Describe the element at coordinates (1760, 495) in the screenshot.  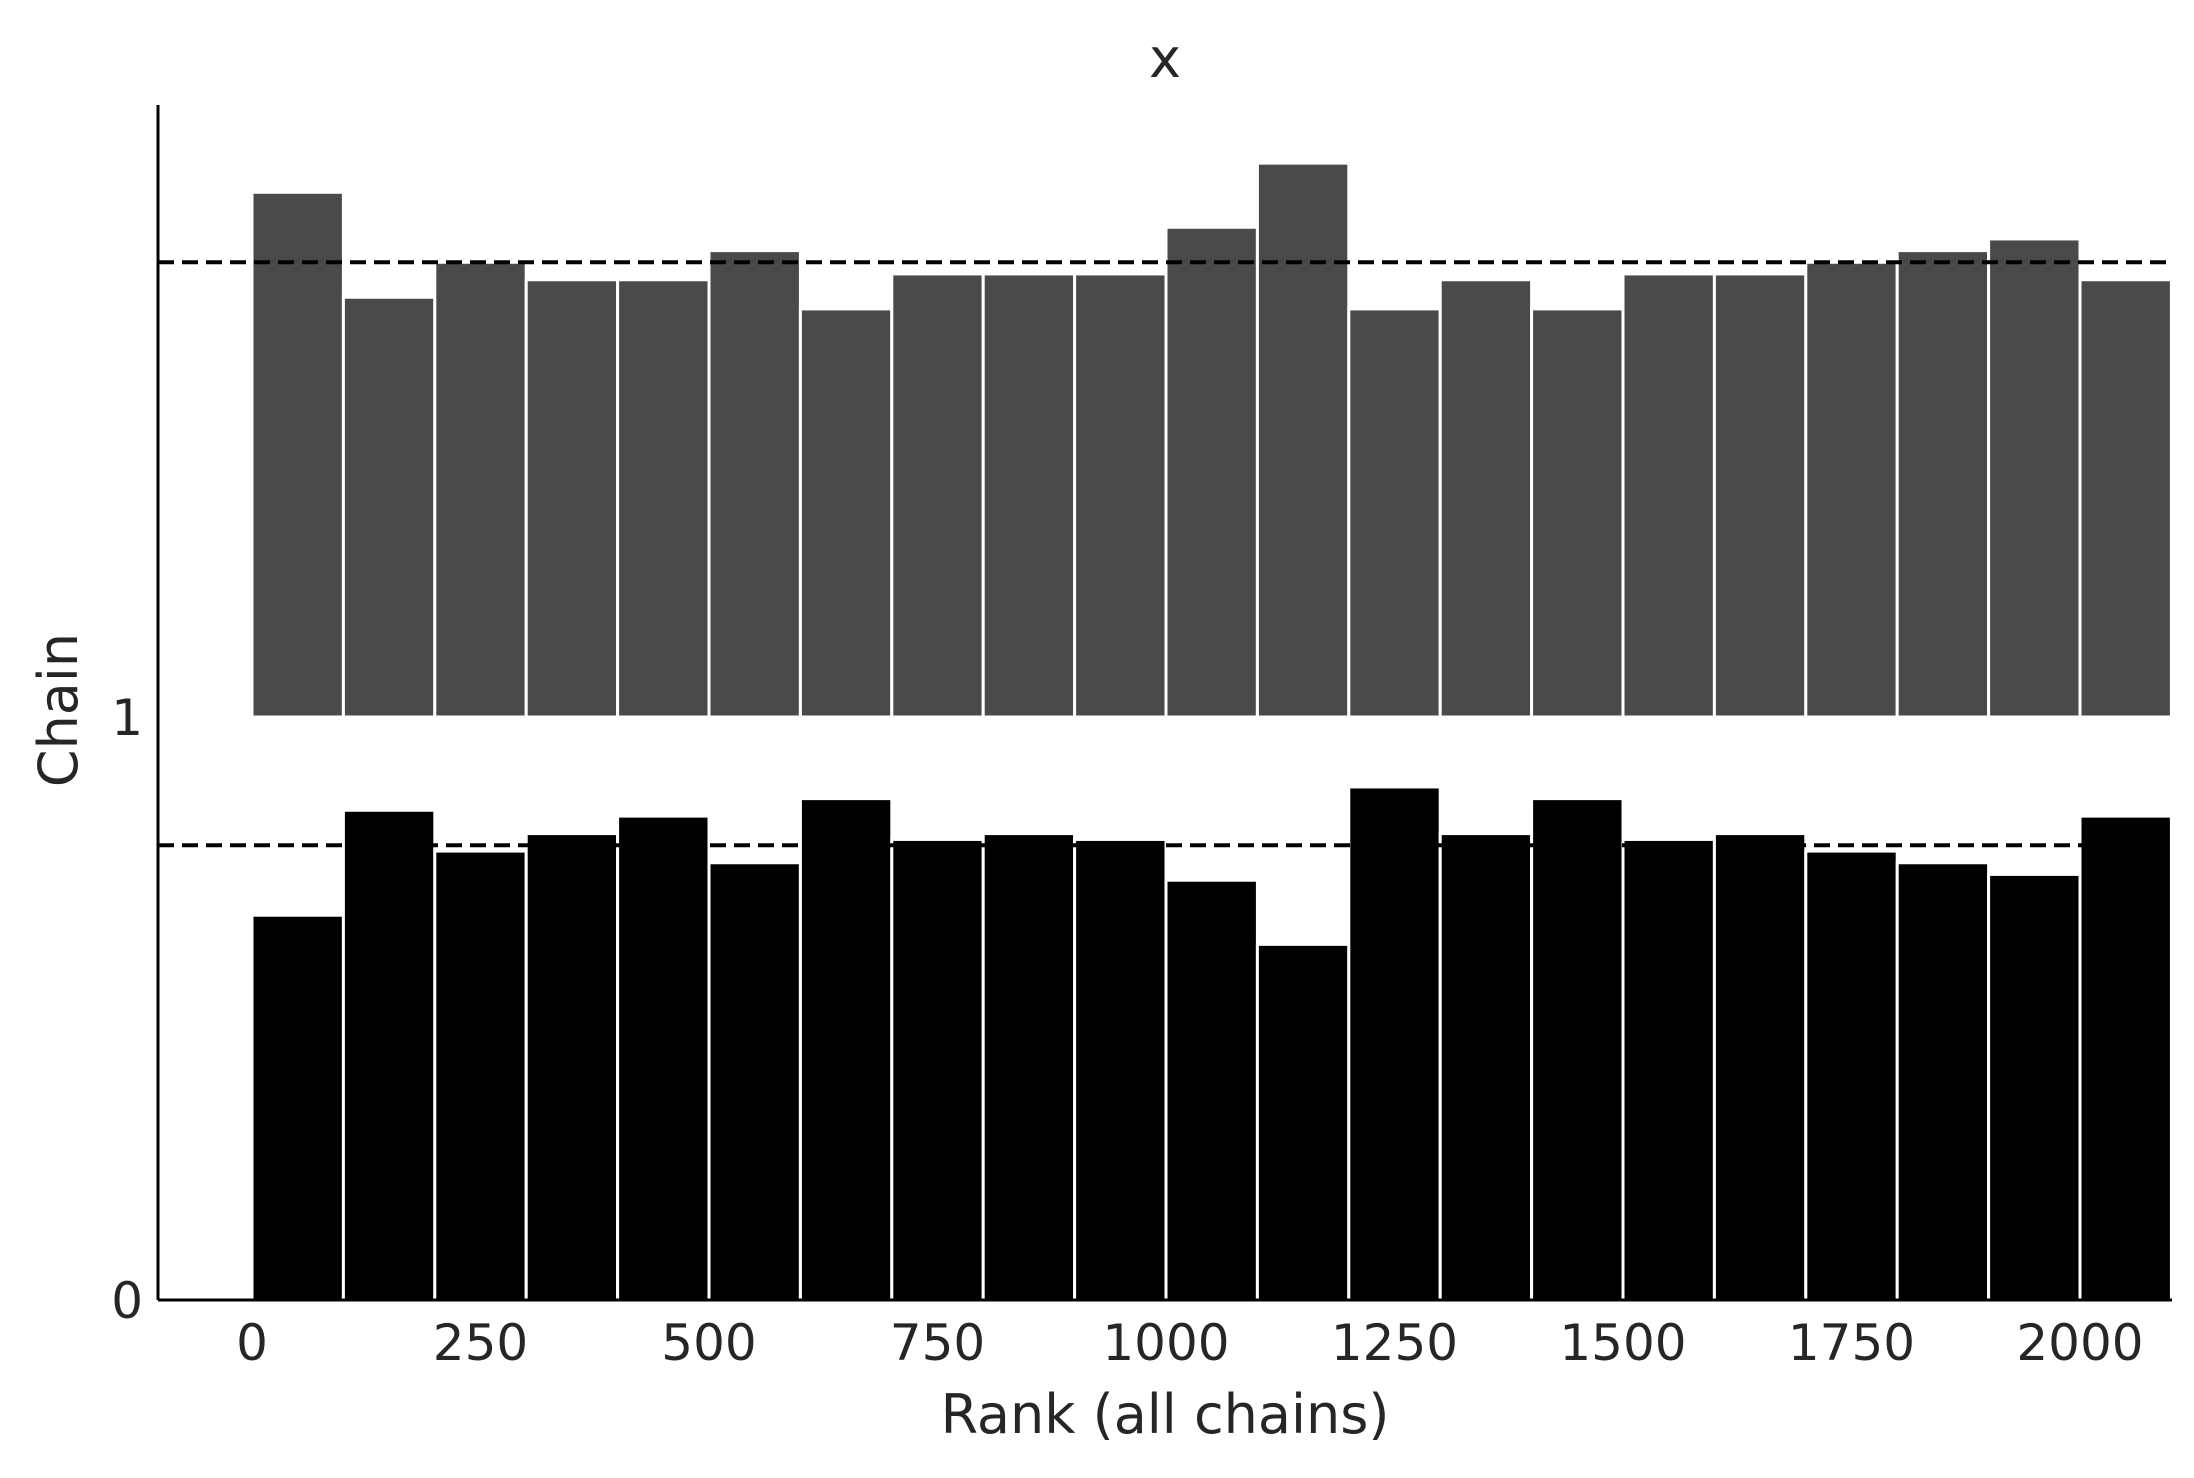
I see `bar-chain1-bin16` at that location.